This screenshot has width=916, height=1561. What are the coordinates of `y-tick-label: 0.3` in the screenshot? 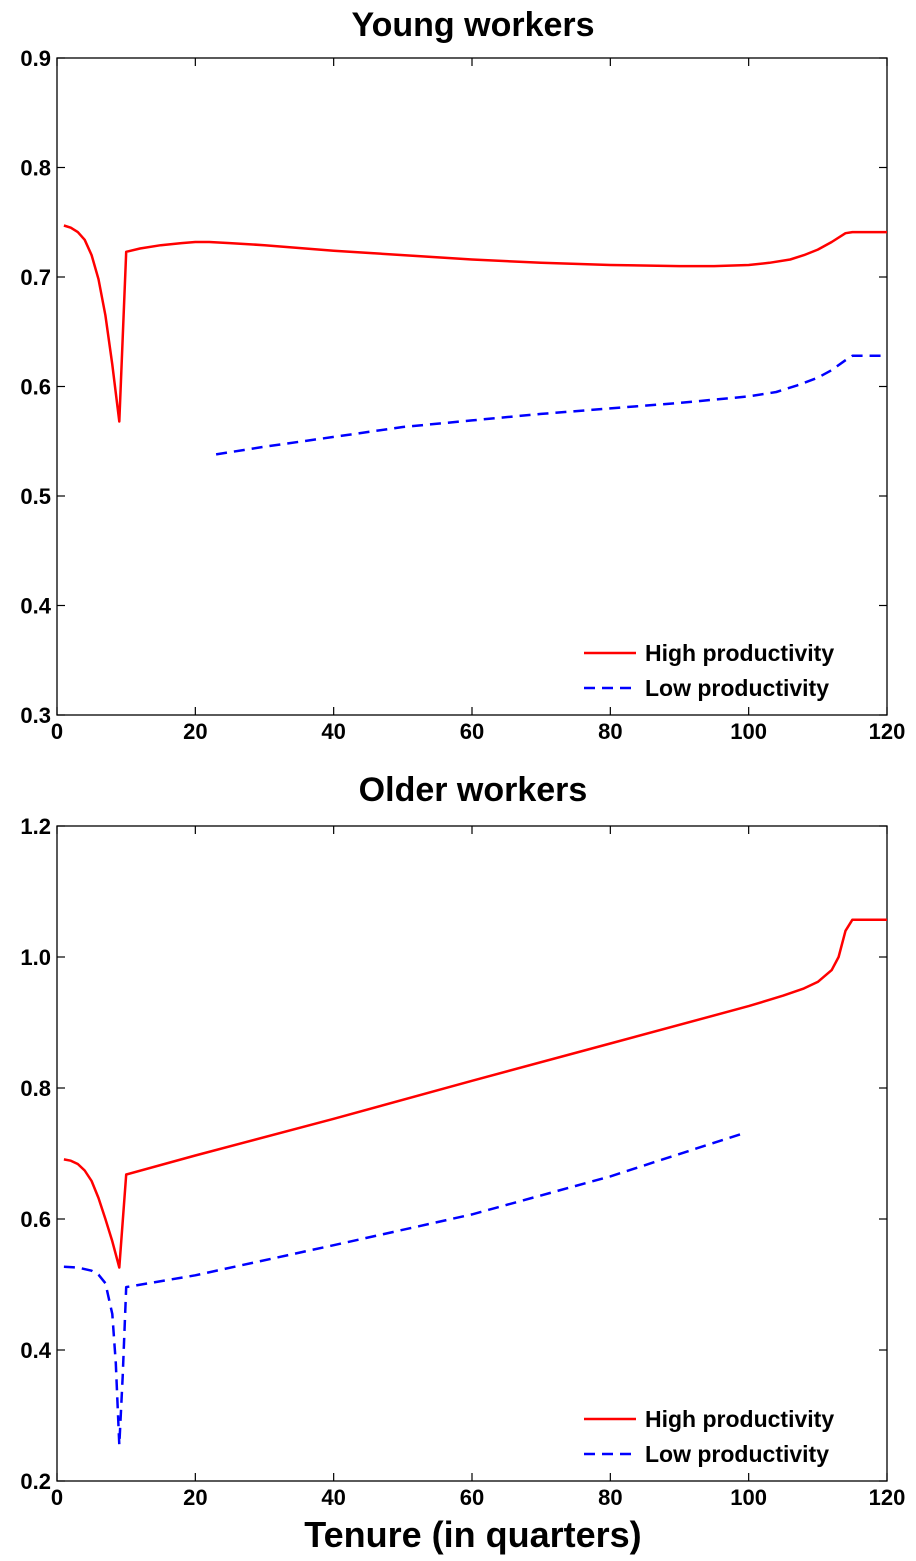 It's located at (35, 715).